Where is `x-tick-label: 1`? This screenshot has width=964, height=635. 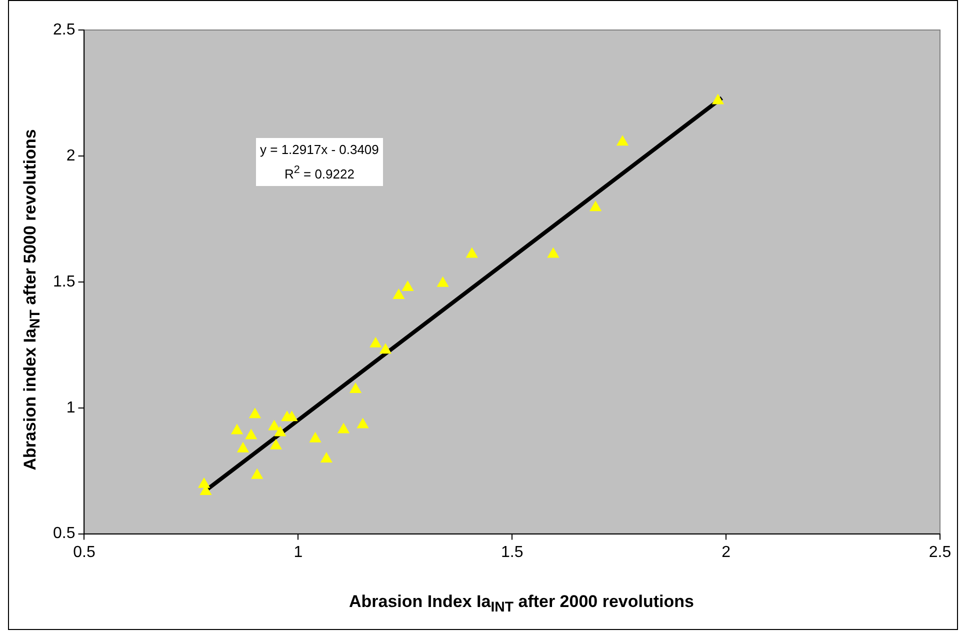 x-tick-label: 1 is located at coordinates (298, 552).